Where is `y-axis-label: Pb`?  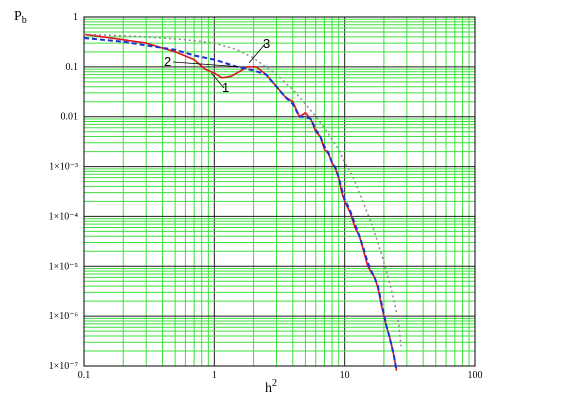
y-axis-label: Pb is located at coordinates (20, 17).